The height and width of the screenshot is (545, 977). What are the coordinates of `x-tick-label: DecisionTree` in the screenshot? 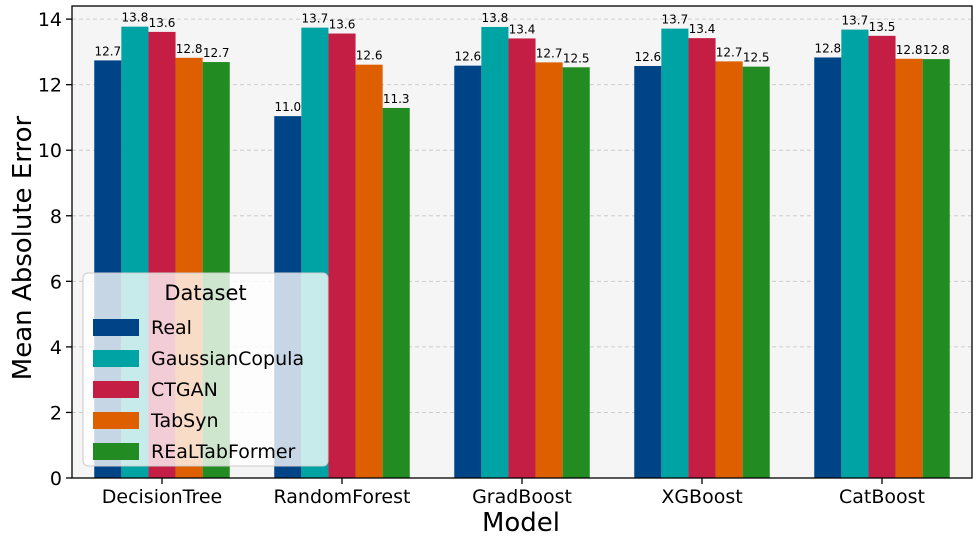 It's located at (162, 497).